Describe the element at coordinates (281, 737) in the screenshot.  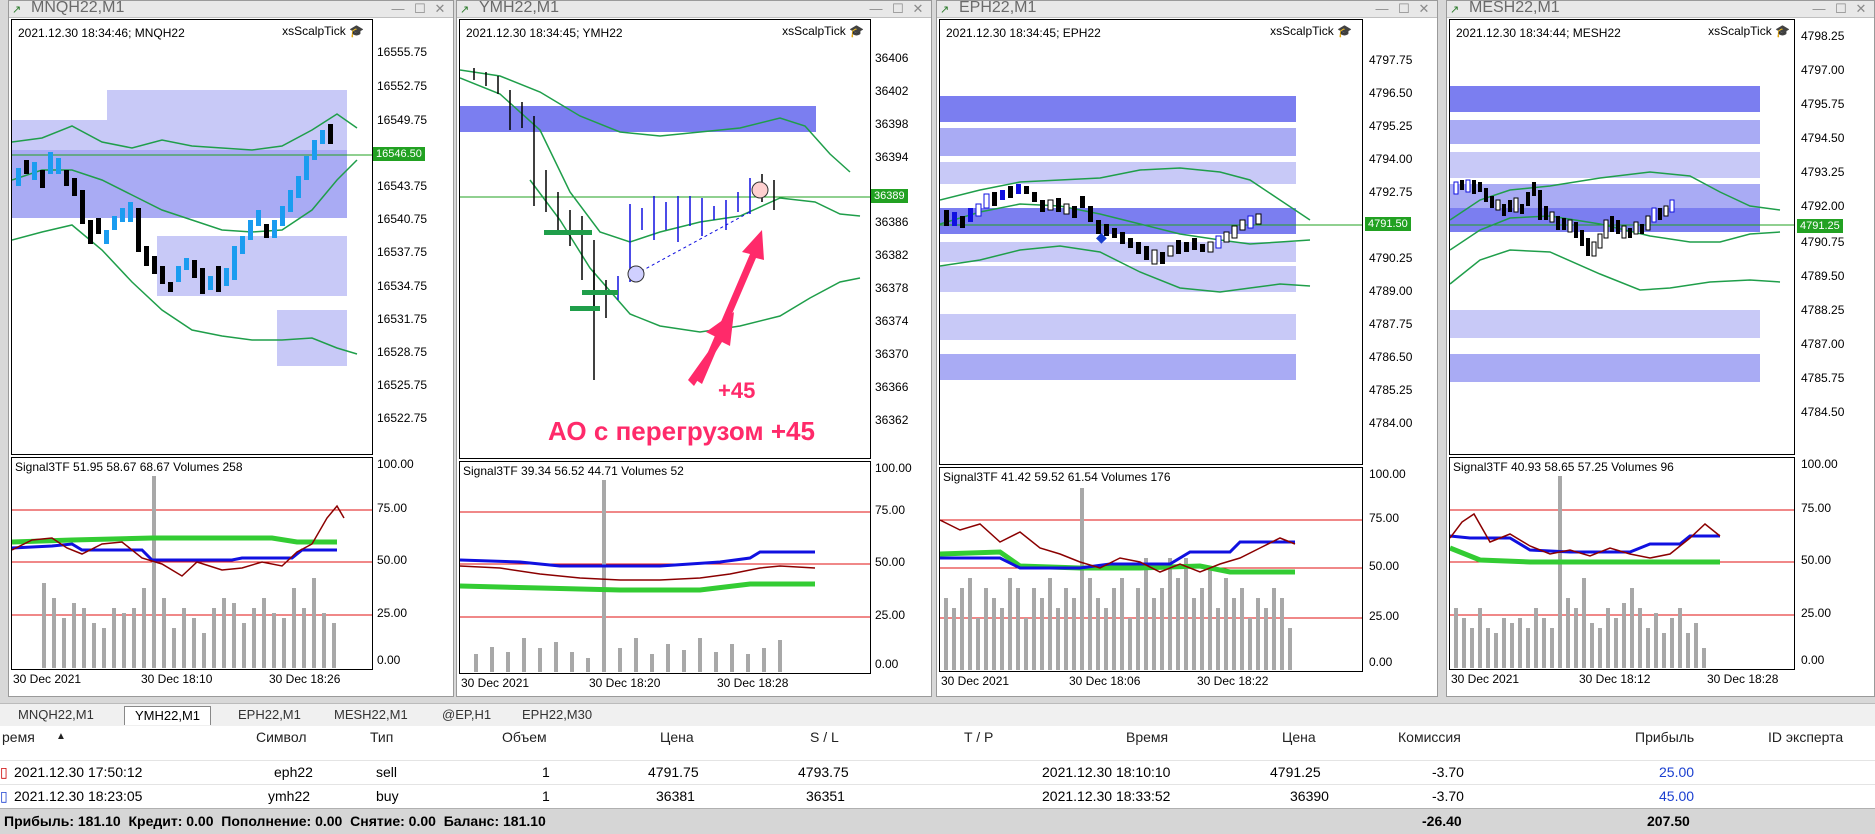
I see `column-header-symbol: Символ` at that location.